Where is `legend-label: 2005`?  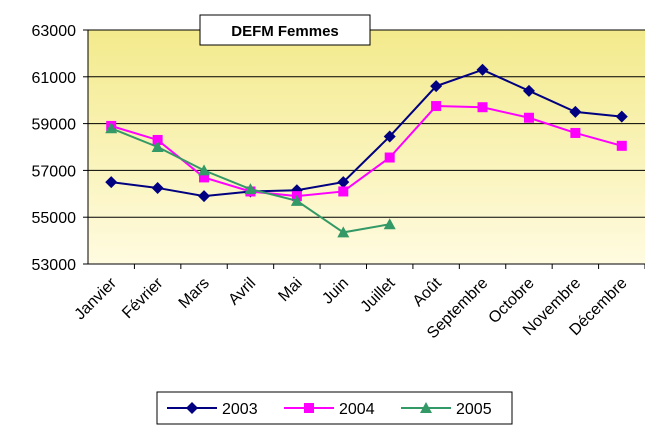
legend-label: 2005 is located at coordinates (474, 409).